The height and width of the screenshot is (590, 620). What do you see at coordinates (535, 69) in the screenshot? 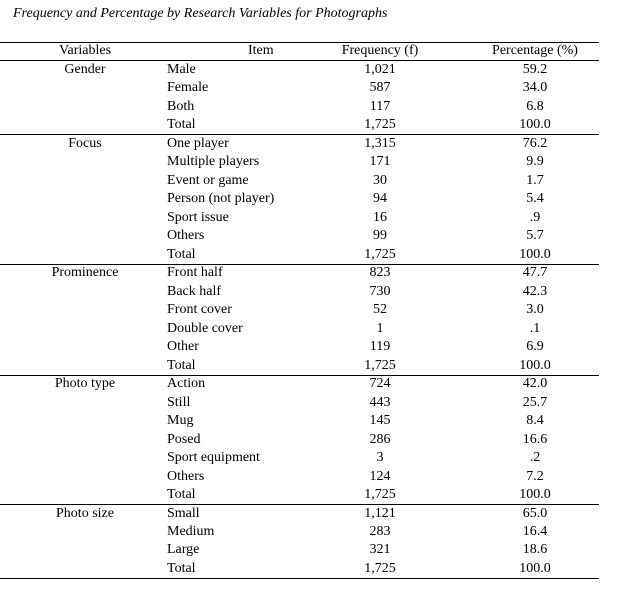
I see `percentage: 59.2` at bounding box center [535, 69].